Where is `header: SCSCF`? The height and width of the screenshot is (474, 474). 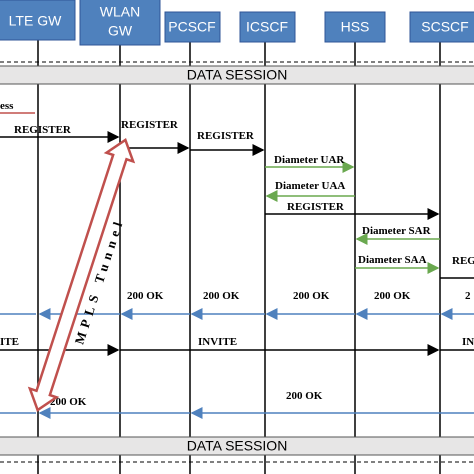 header: SCSCF is located at coordinates (444, 27).